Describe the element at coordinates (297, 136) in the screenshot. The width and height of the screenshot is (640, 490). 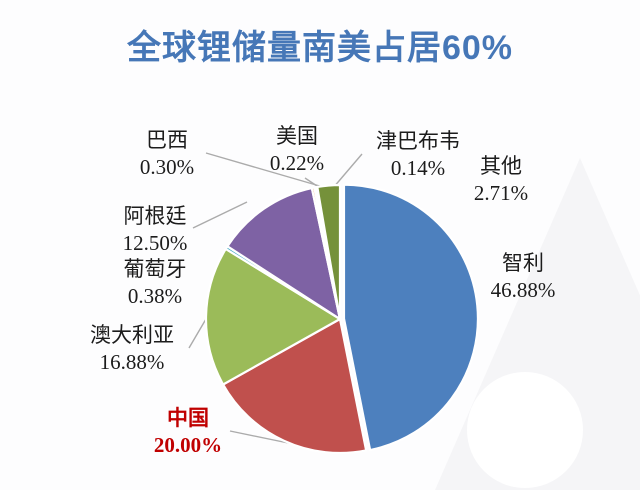
I see `slice-label-name: 美国` at that location.